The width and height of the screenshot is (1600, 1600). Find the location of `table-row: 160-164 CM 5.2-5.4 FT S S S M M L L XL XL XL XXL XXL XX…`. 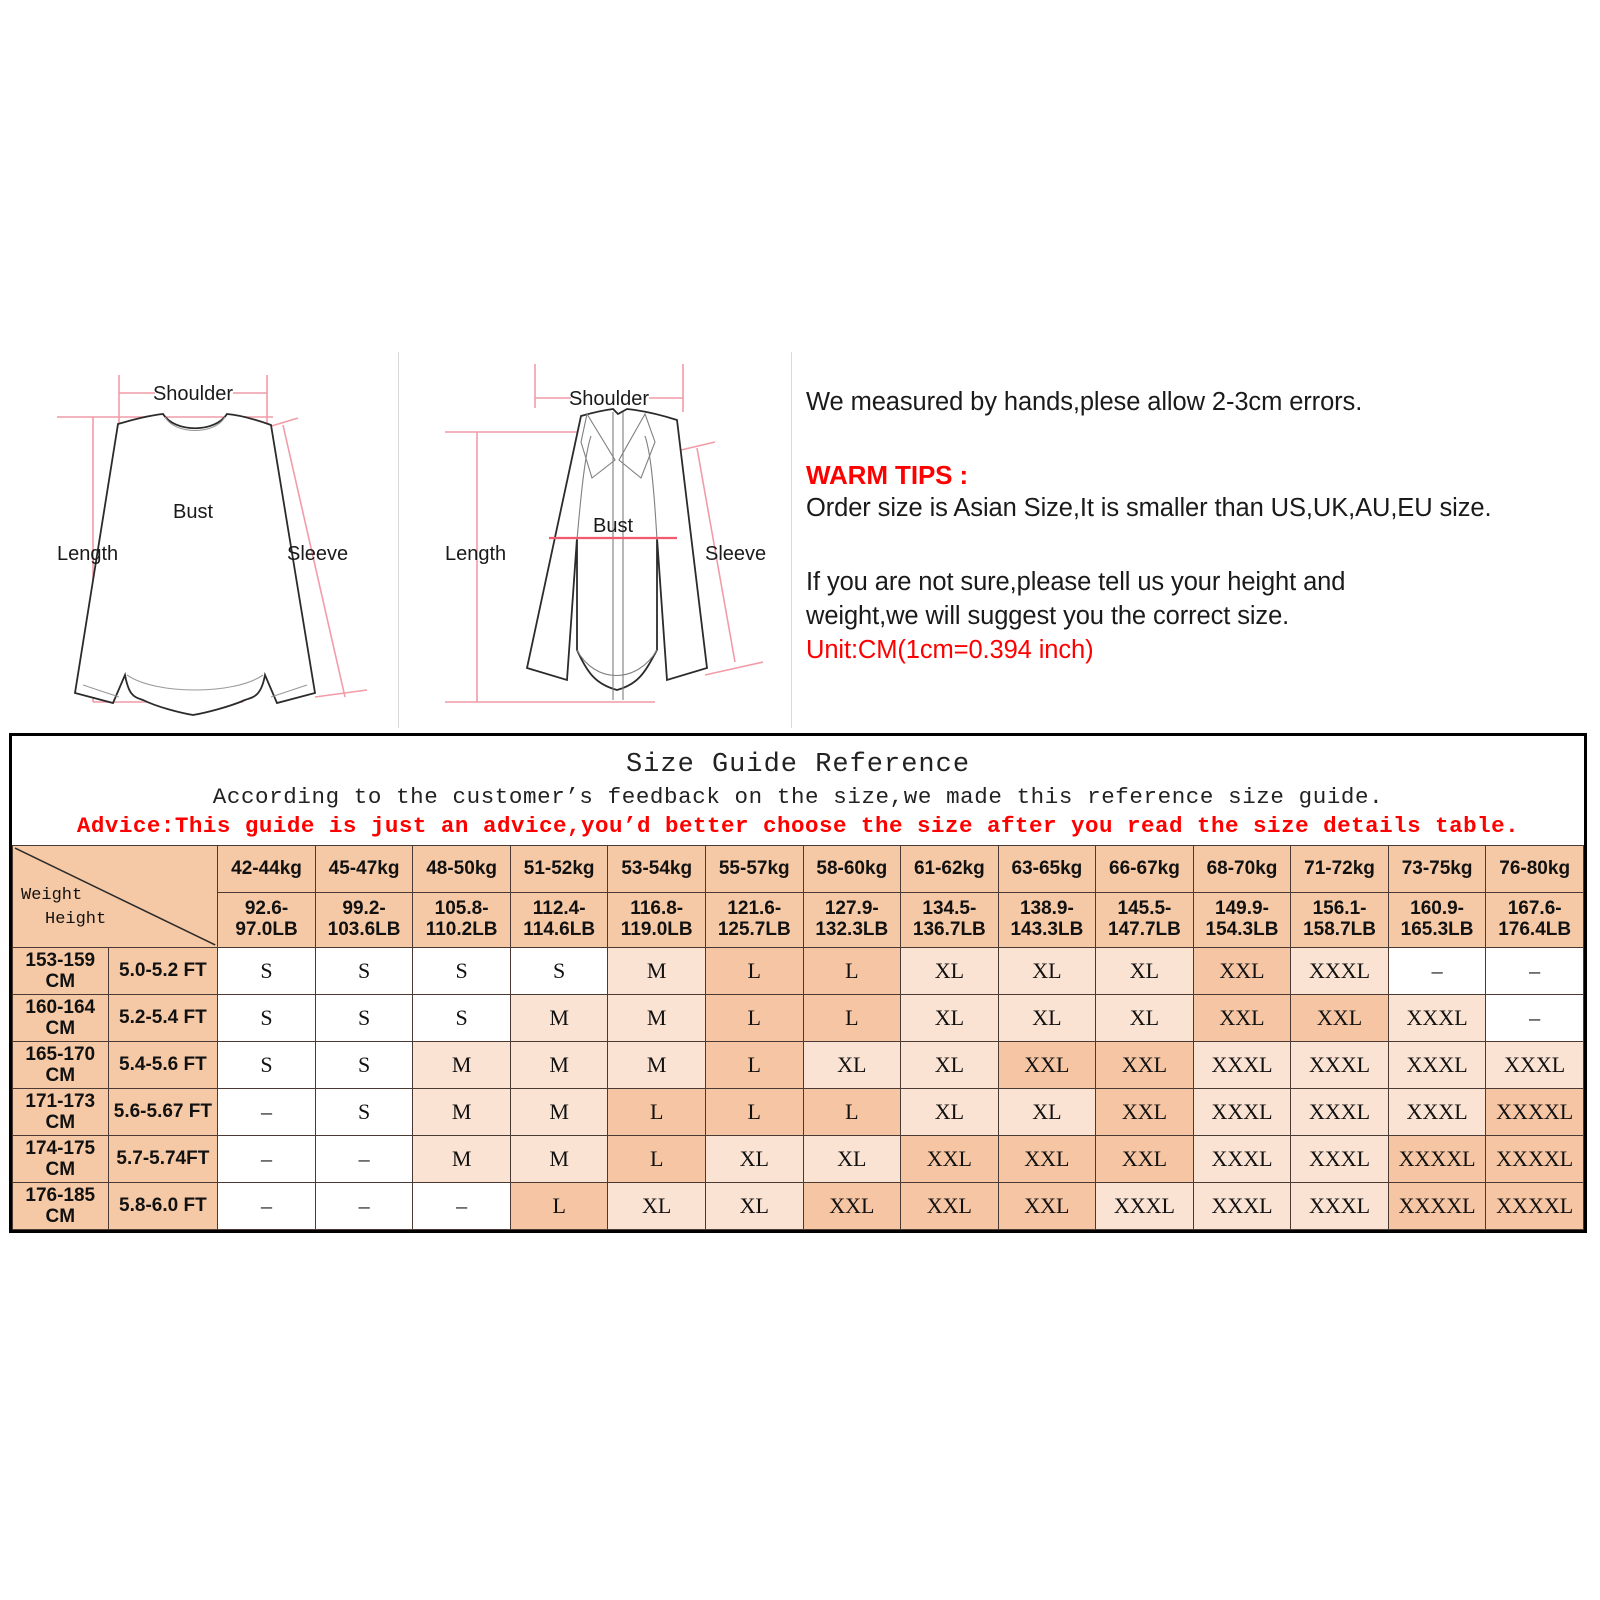

table-row: 160-164 CM 5.2-5.4 FT S S S M M L L XL XL XL XXL XXL XX… is located at coordinates (798, 1018).